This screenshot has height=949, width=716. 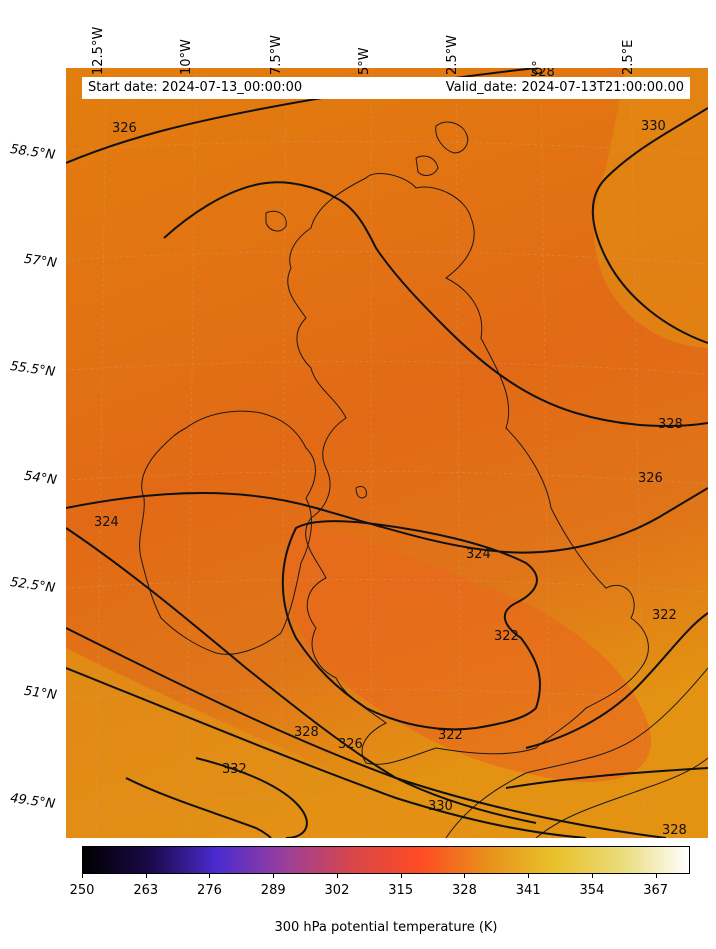 What do you see at coordinates (32, 152) in the screenshot?
I see `latitude-label: 58.5°N` at bounding box center [32, 152].